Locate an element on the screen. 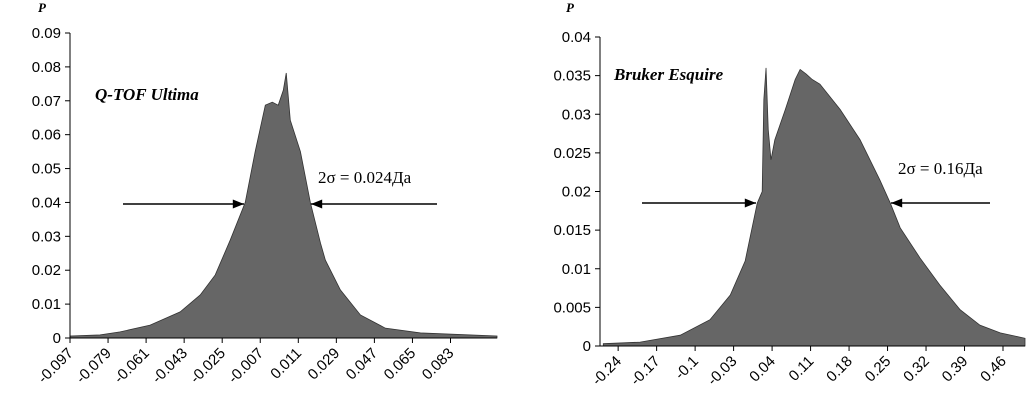  annotation: 2σ = 0.16Да is located at coordinates (940, 168).